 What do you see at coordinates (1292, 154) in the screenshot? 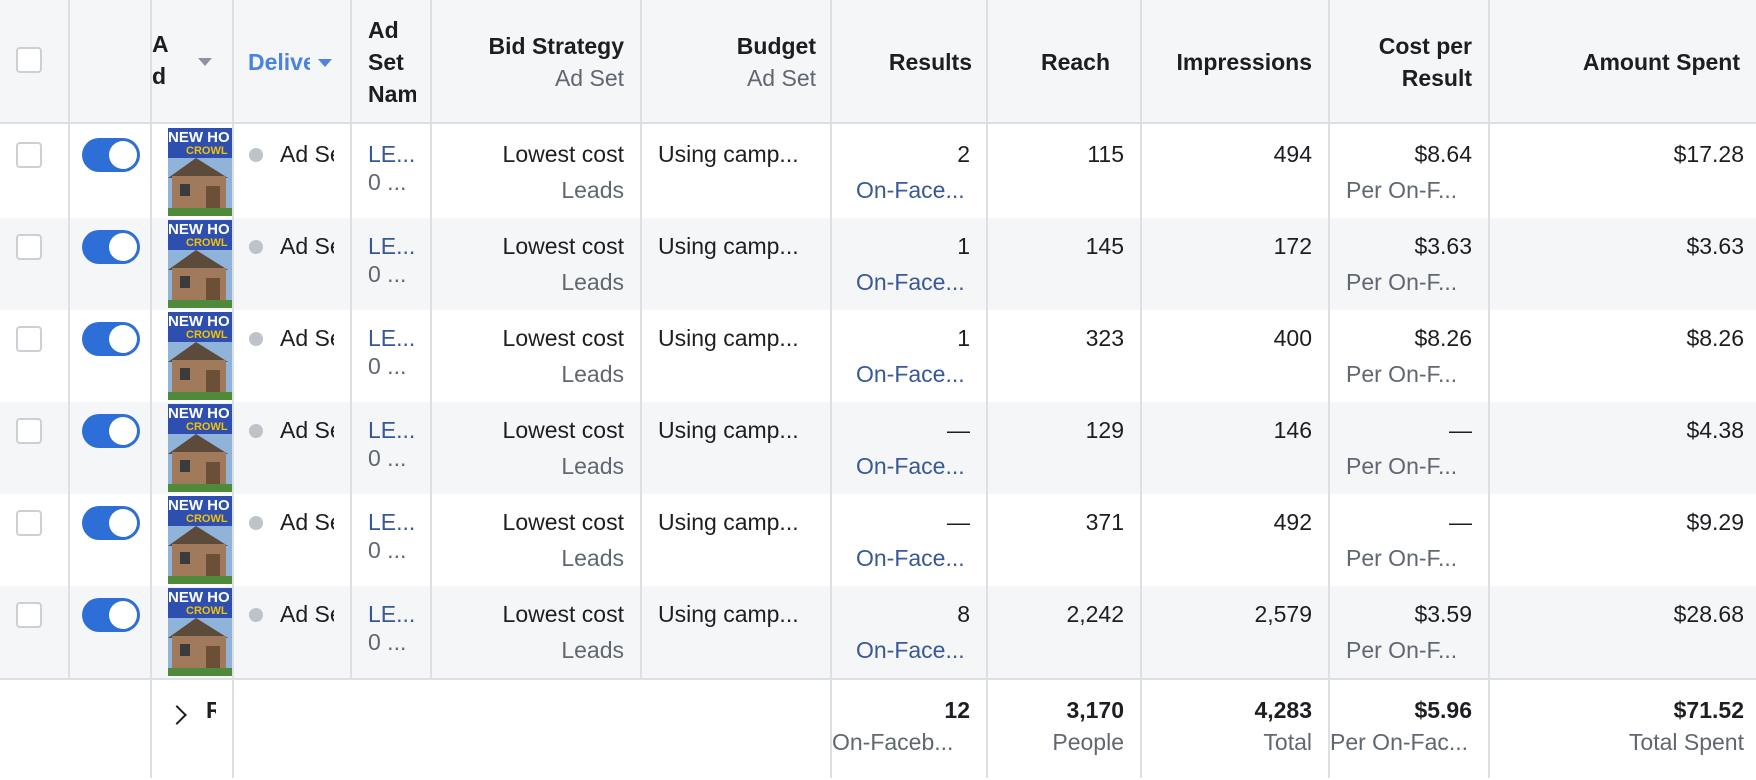
I see `impressions-value: 494` at bounding box center [1292, 154].